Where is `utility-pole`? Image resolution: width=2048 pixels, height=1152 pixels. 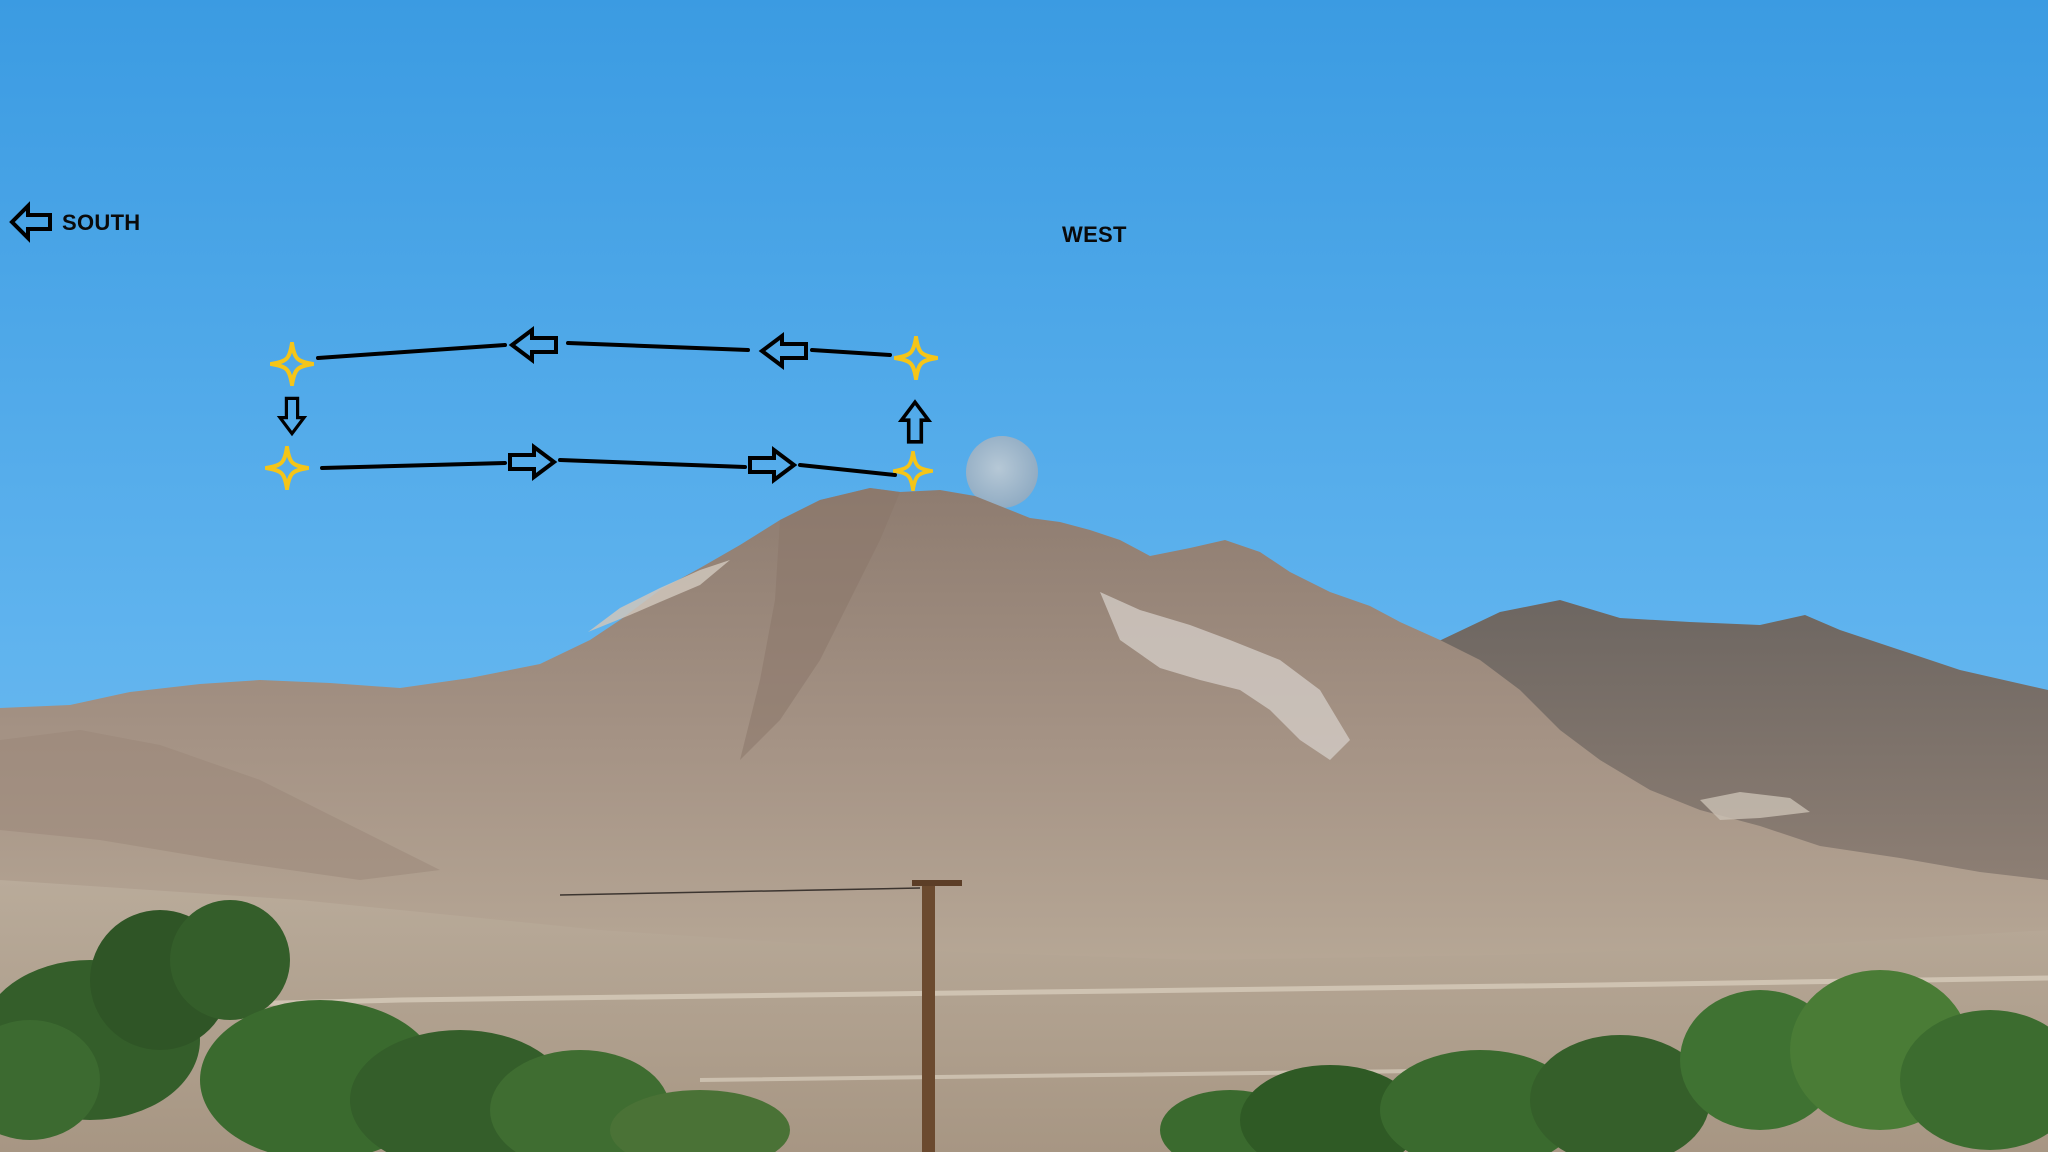
utility-pole is located at coordinates (928, 1016).